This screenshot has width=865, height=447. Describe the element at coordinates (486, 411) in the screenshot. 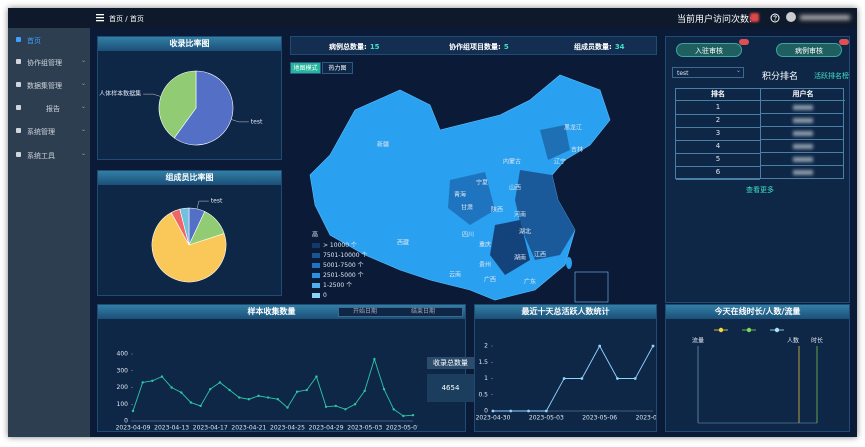

I see `y-tick-label: 0` at that location.